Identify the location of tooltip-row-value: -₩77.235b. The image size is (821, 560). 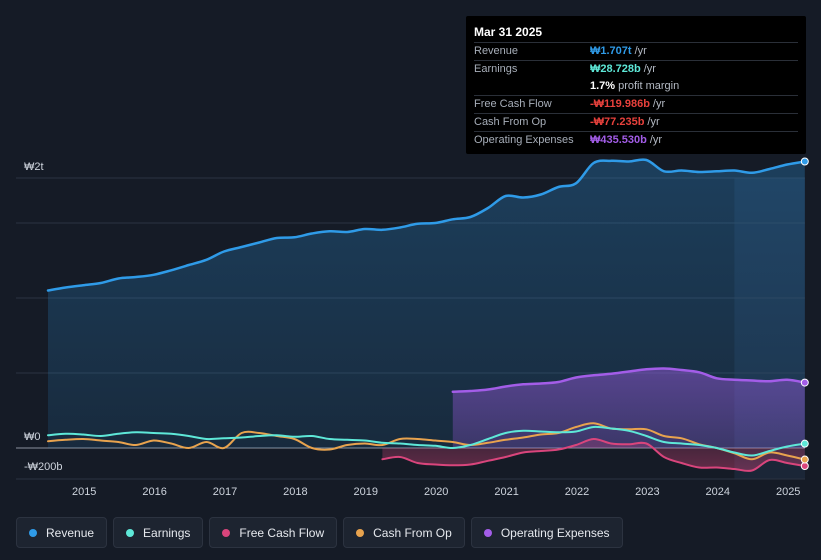
(617, 122).